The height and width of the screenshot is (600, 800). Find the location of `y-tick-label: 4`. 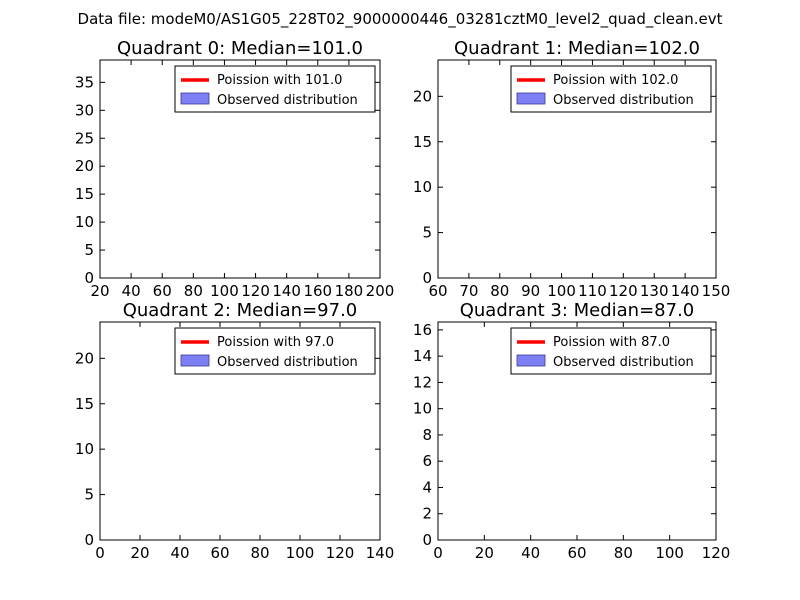

y-tick-label: 4 is located at coordinates (427, 487).